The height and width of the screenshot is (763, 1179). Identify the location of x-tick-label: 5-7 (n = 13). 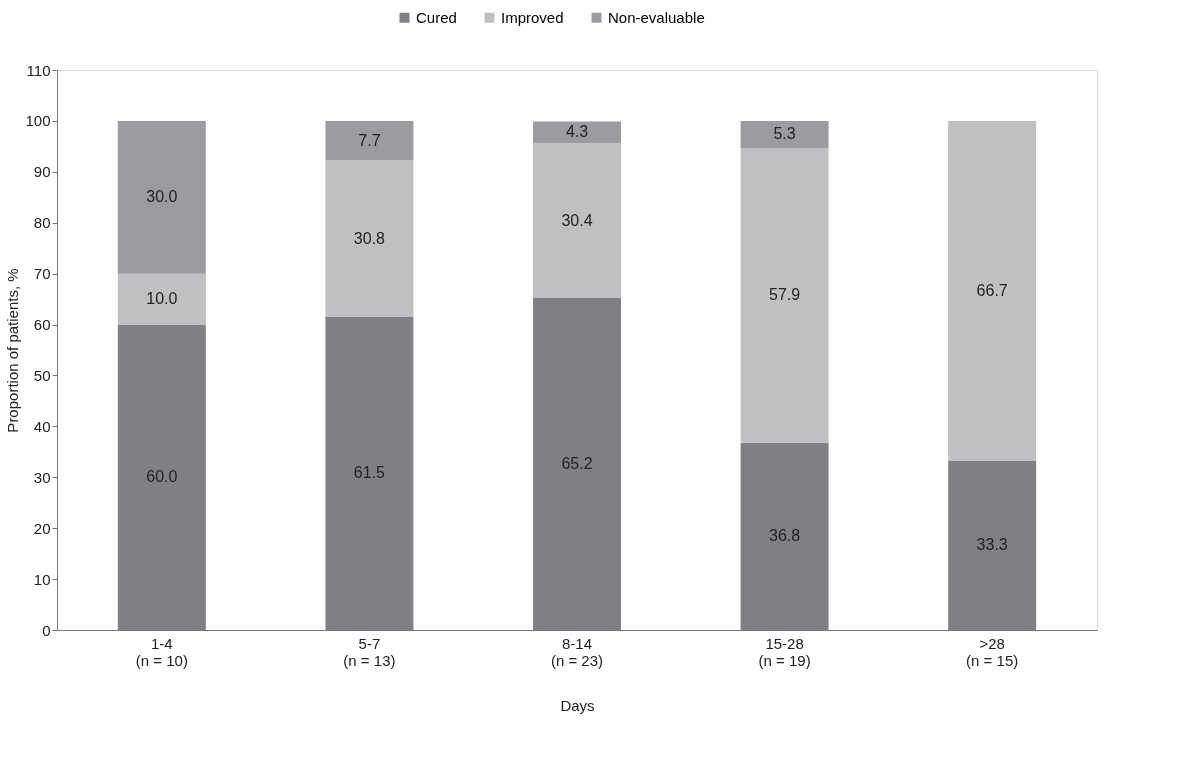
(369, 651).